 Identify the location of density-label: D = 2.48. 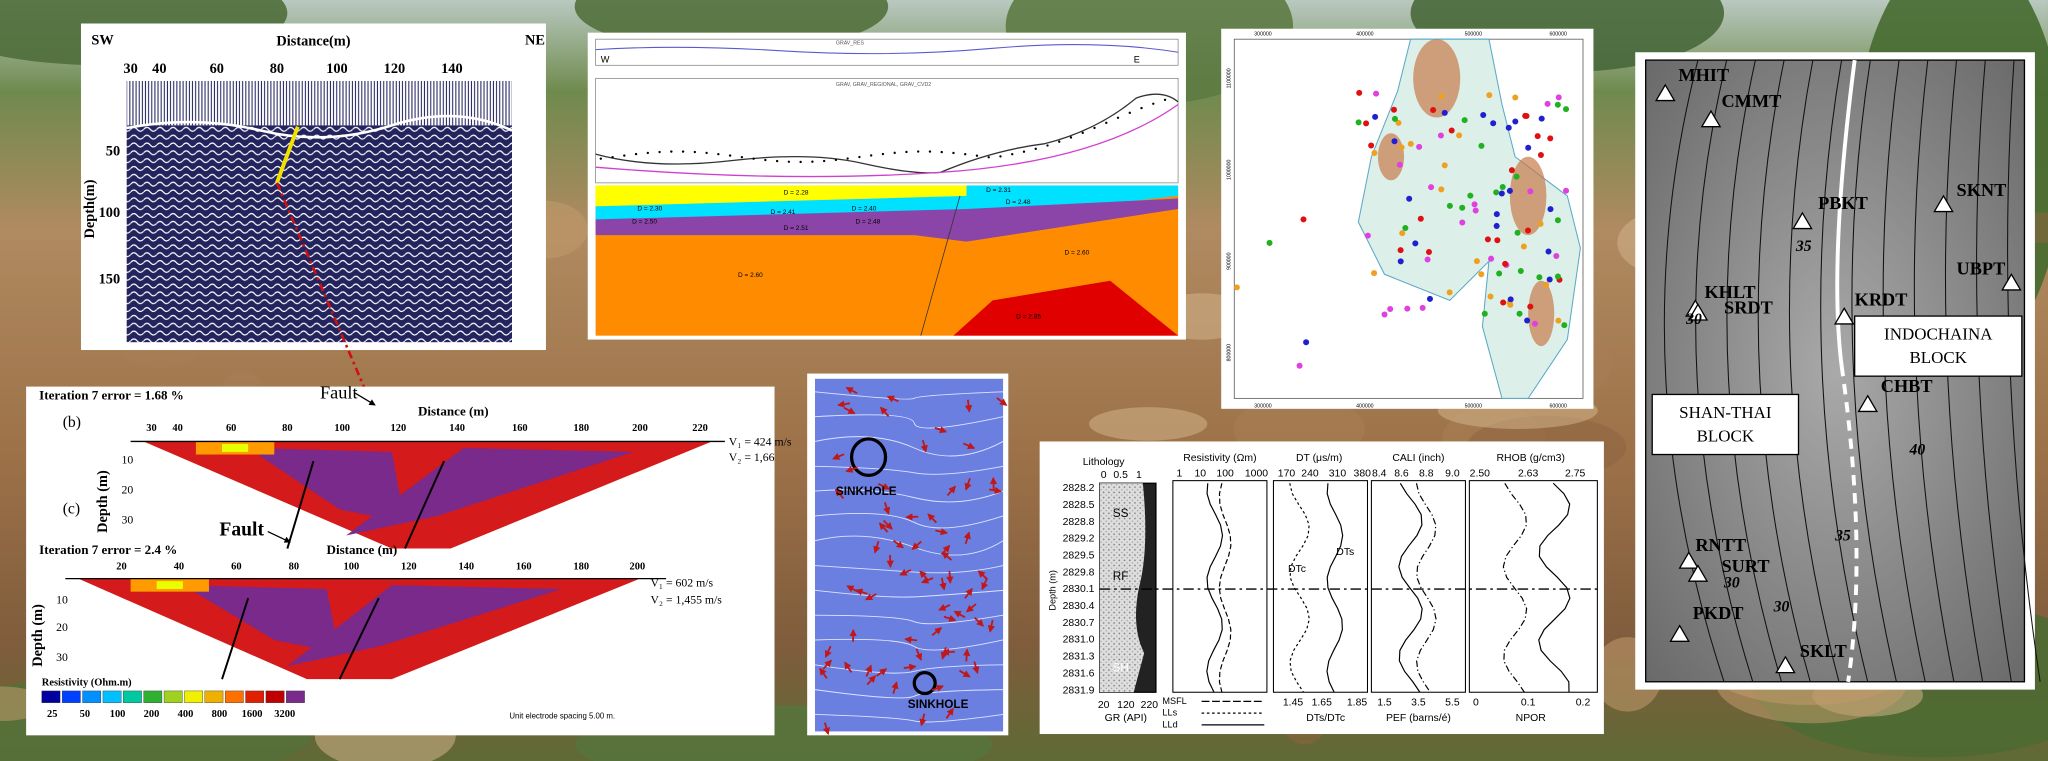
(1018, 202).